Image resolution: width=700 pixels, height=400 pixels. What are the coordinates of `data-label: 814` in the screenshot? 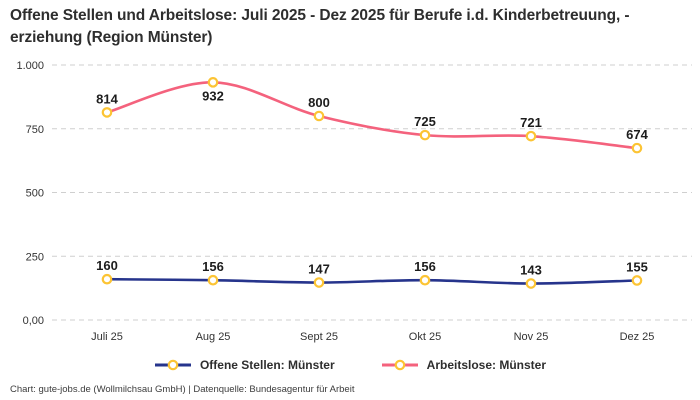 It's located at (107, 98).